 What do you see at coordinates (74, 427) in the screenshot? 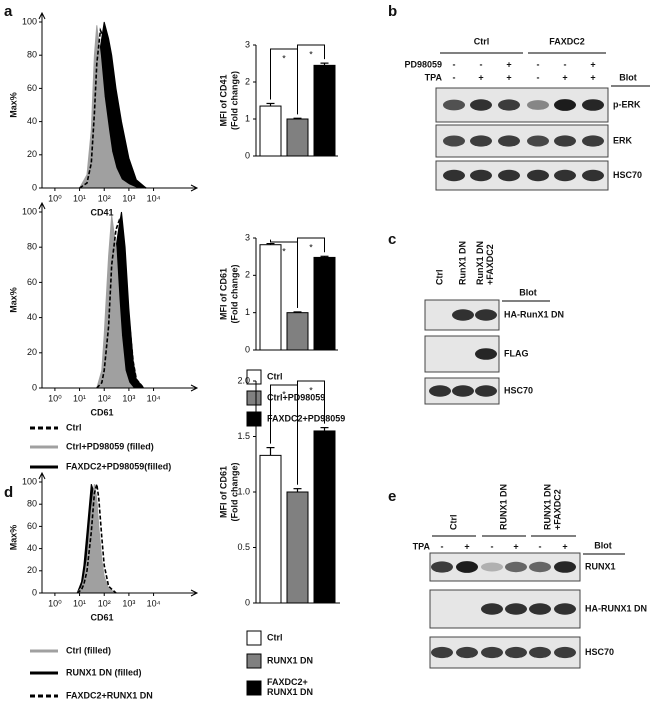
I see `legend-label: Ctrl` at bounding box center [74, 427].